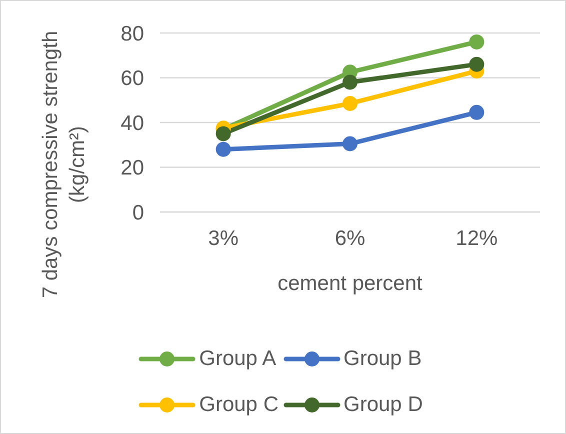 This screenshot has width=566, height=434. What do you see at coordinates (383, 405) in the screenshot?
I see `legend-label: Group D` at bounding box center [383, 405].